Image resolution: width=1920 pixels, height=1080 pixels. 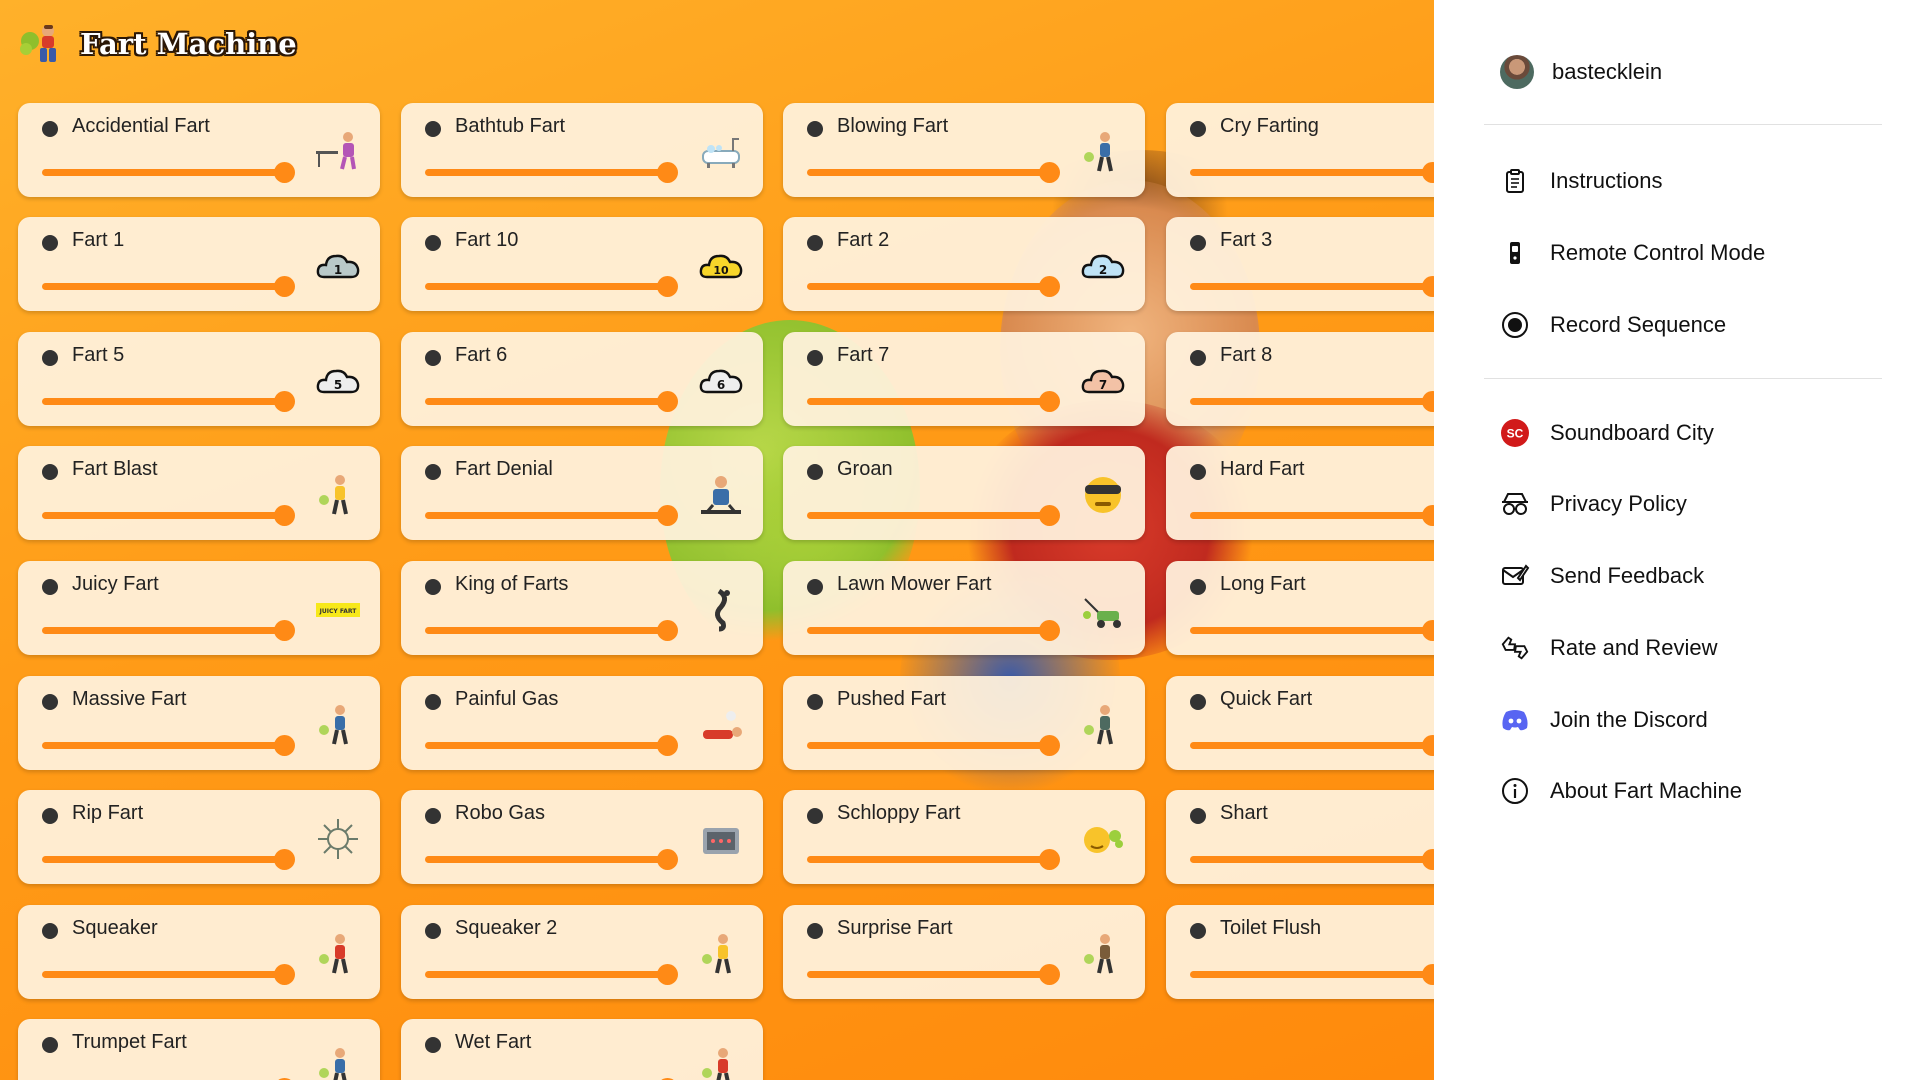 I want to click on user-profile: bastecklein, so click(x=1581, y=72).